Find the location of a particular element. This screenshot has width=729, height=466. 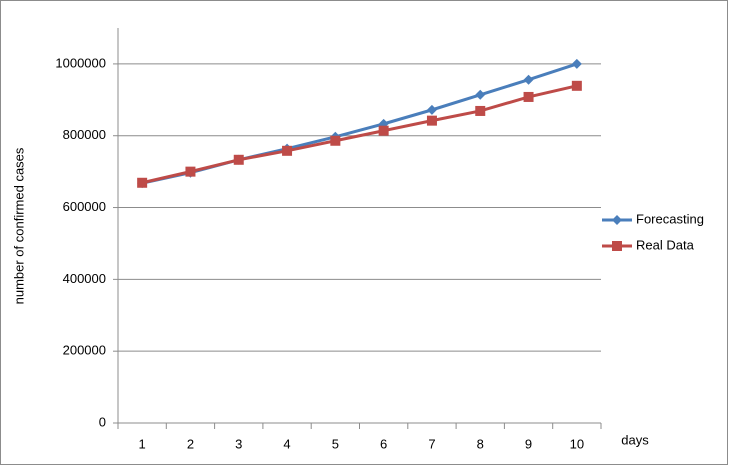

y-tick-label: 600000 is located at coordinates (84, 206).